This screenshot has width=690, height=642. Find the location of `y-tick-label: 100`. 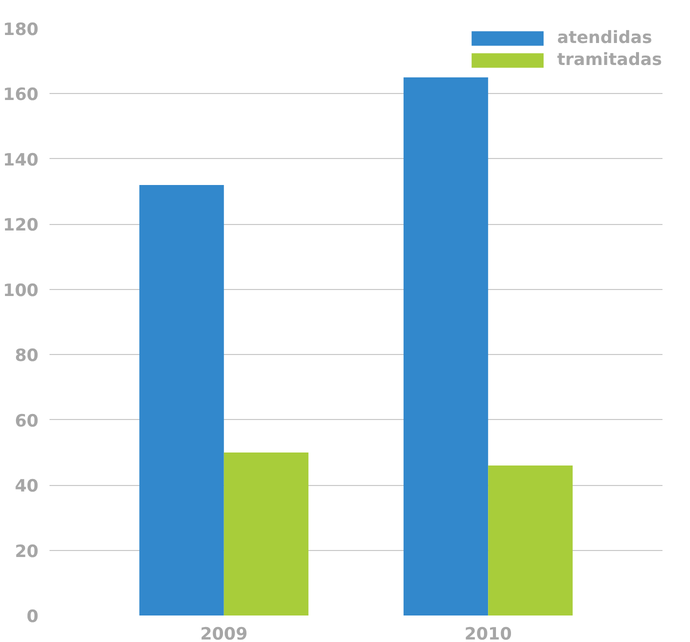

y-tick-label: 100 is located at coordinates (21, 290).